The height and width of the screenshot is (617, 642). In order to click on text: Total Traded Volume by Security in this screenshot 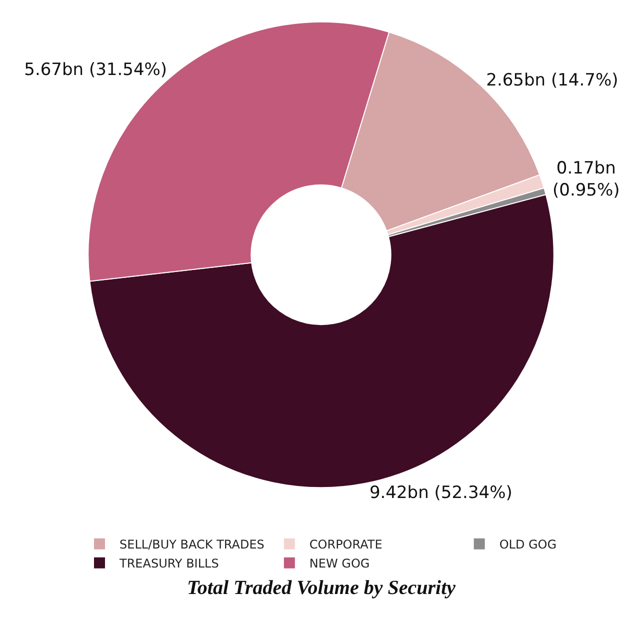, I will do `click(321, 588)`.